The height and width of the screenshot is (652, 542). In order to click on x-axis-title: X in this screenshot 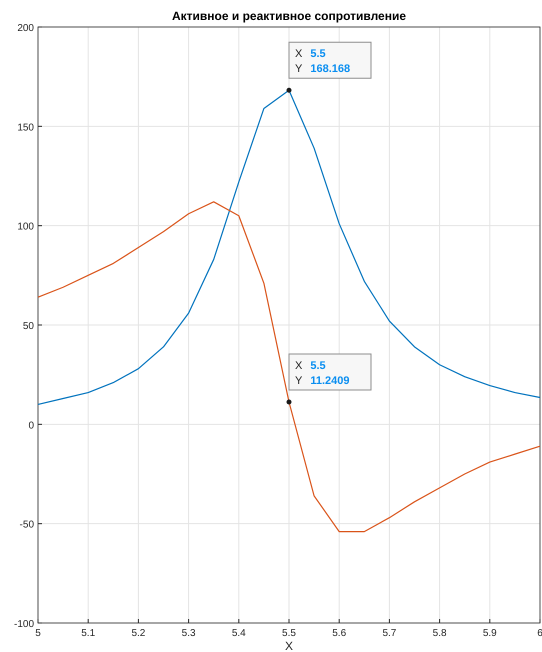, I will do `click(289, 645)`.